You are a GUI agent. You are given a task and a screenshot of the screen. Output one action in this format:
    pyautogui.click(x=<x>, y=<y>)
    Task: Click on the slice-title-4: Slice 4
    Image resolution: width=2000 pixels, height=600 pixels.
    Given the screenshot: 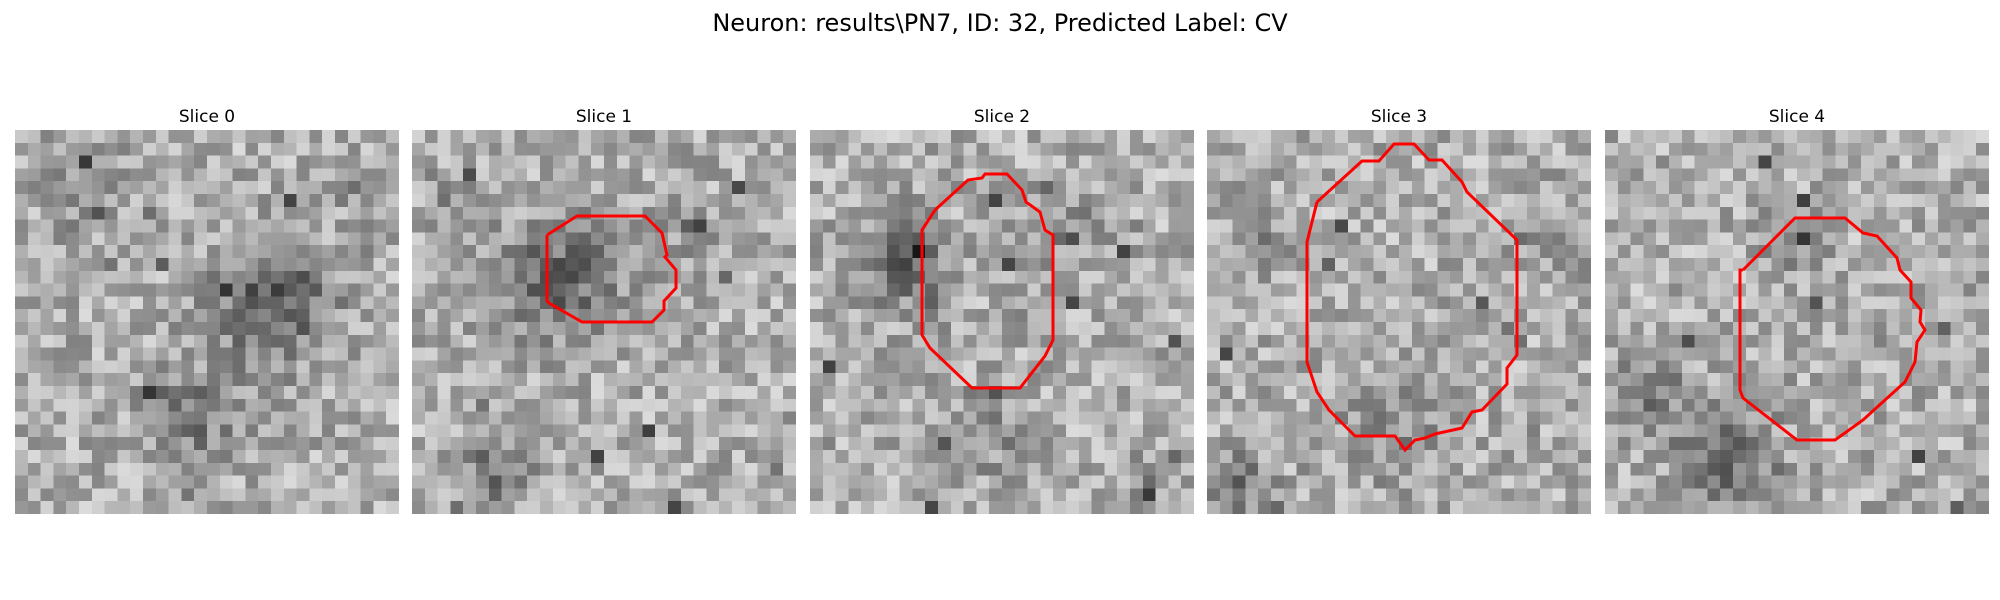 What is the action you would take?
    pyautogui.click(x=1797, y=117)
    